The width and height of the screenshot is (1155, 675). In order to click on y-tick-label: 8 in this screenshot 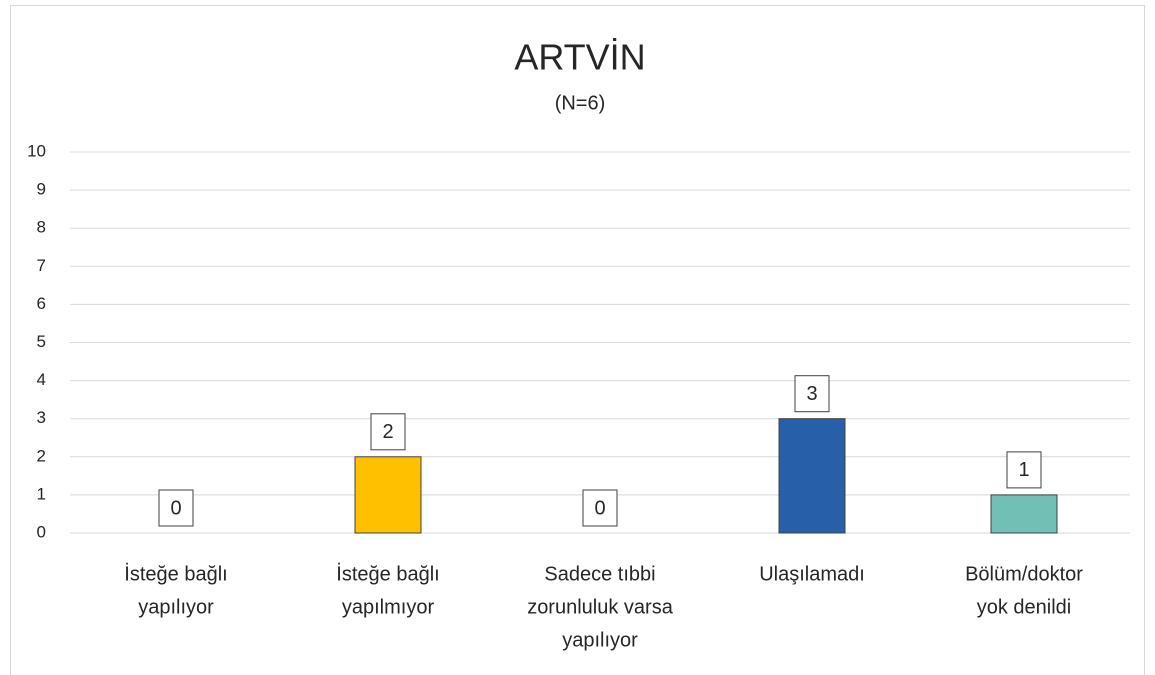, I will do `click(41, 227)`.